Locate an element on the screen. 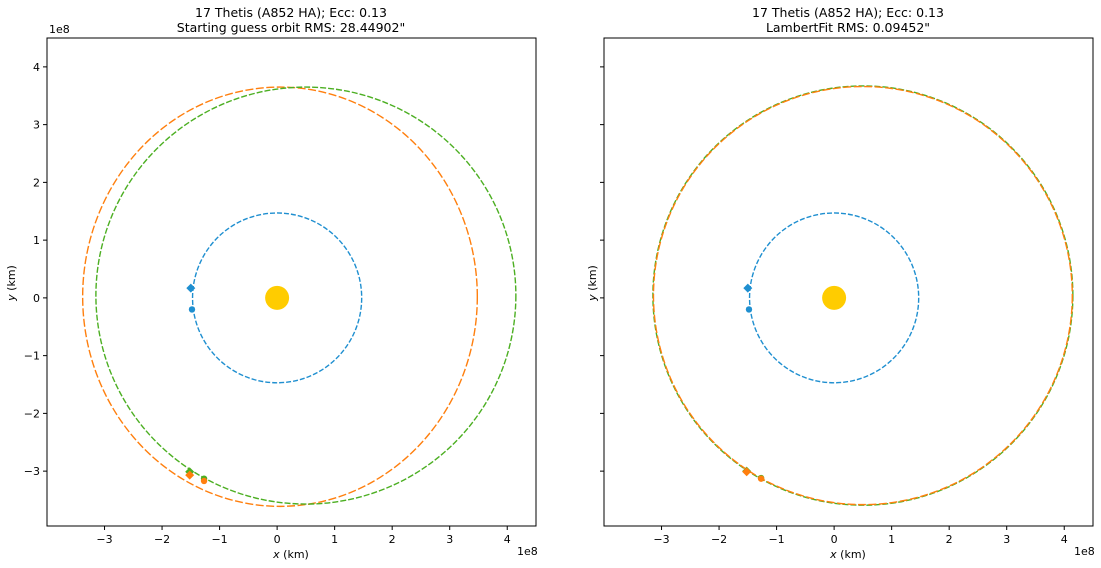 This screenshot has width=1101, height=568. left-y-tick-label: 3 is located at coordinates (36, 125).